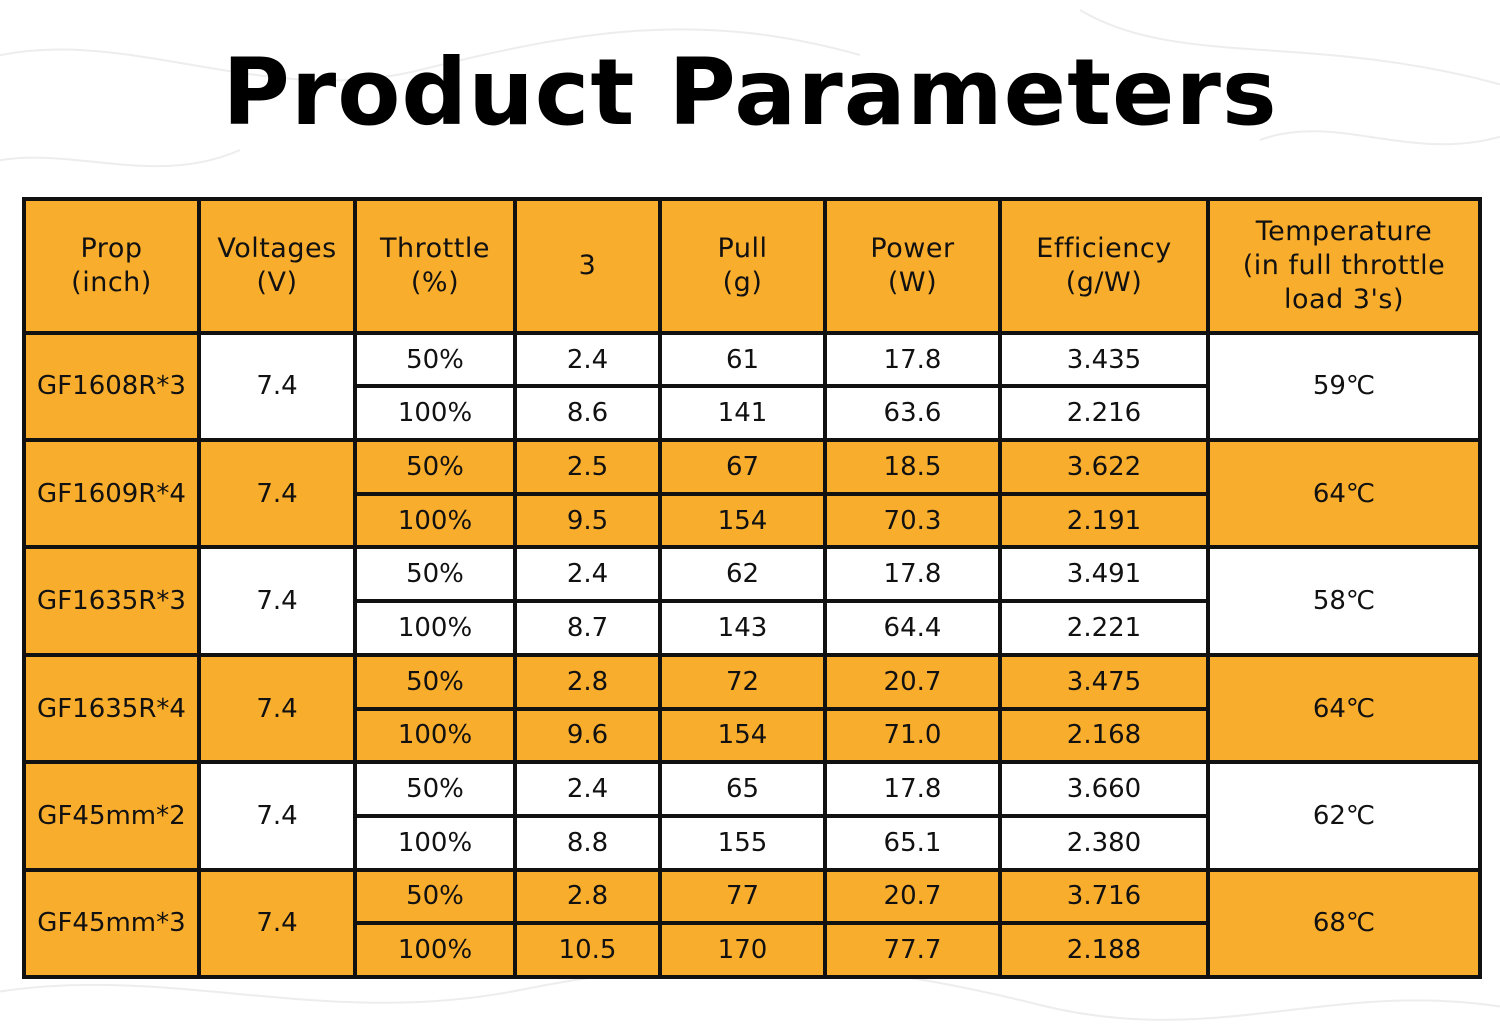 The height and width of the screenshot is (1025, 1500). Describe the element at coordinates (742, 628) in the screenshot. I see `pull-cell: 143` at that location.